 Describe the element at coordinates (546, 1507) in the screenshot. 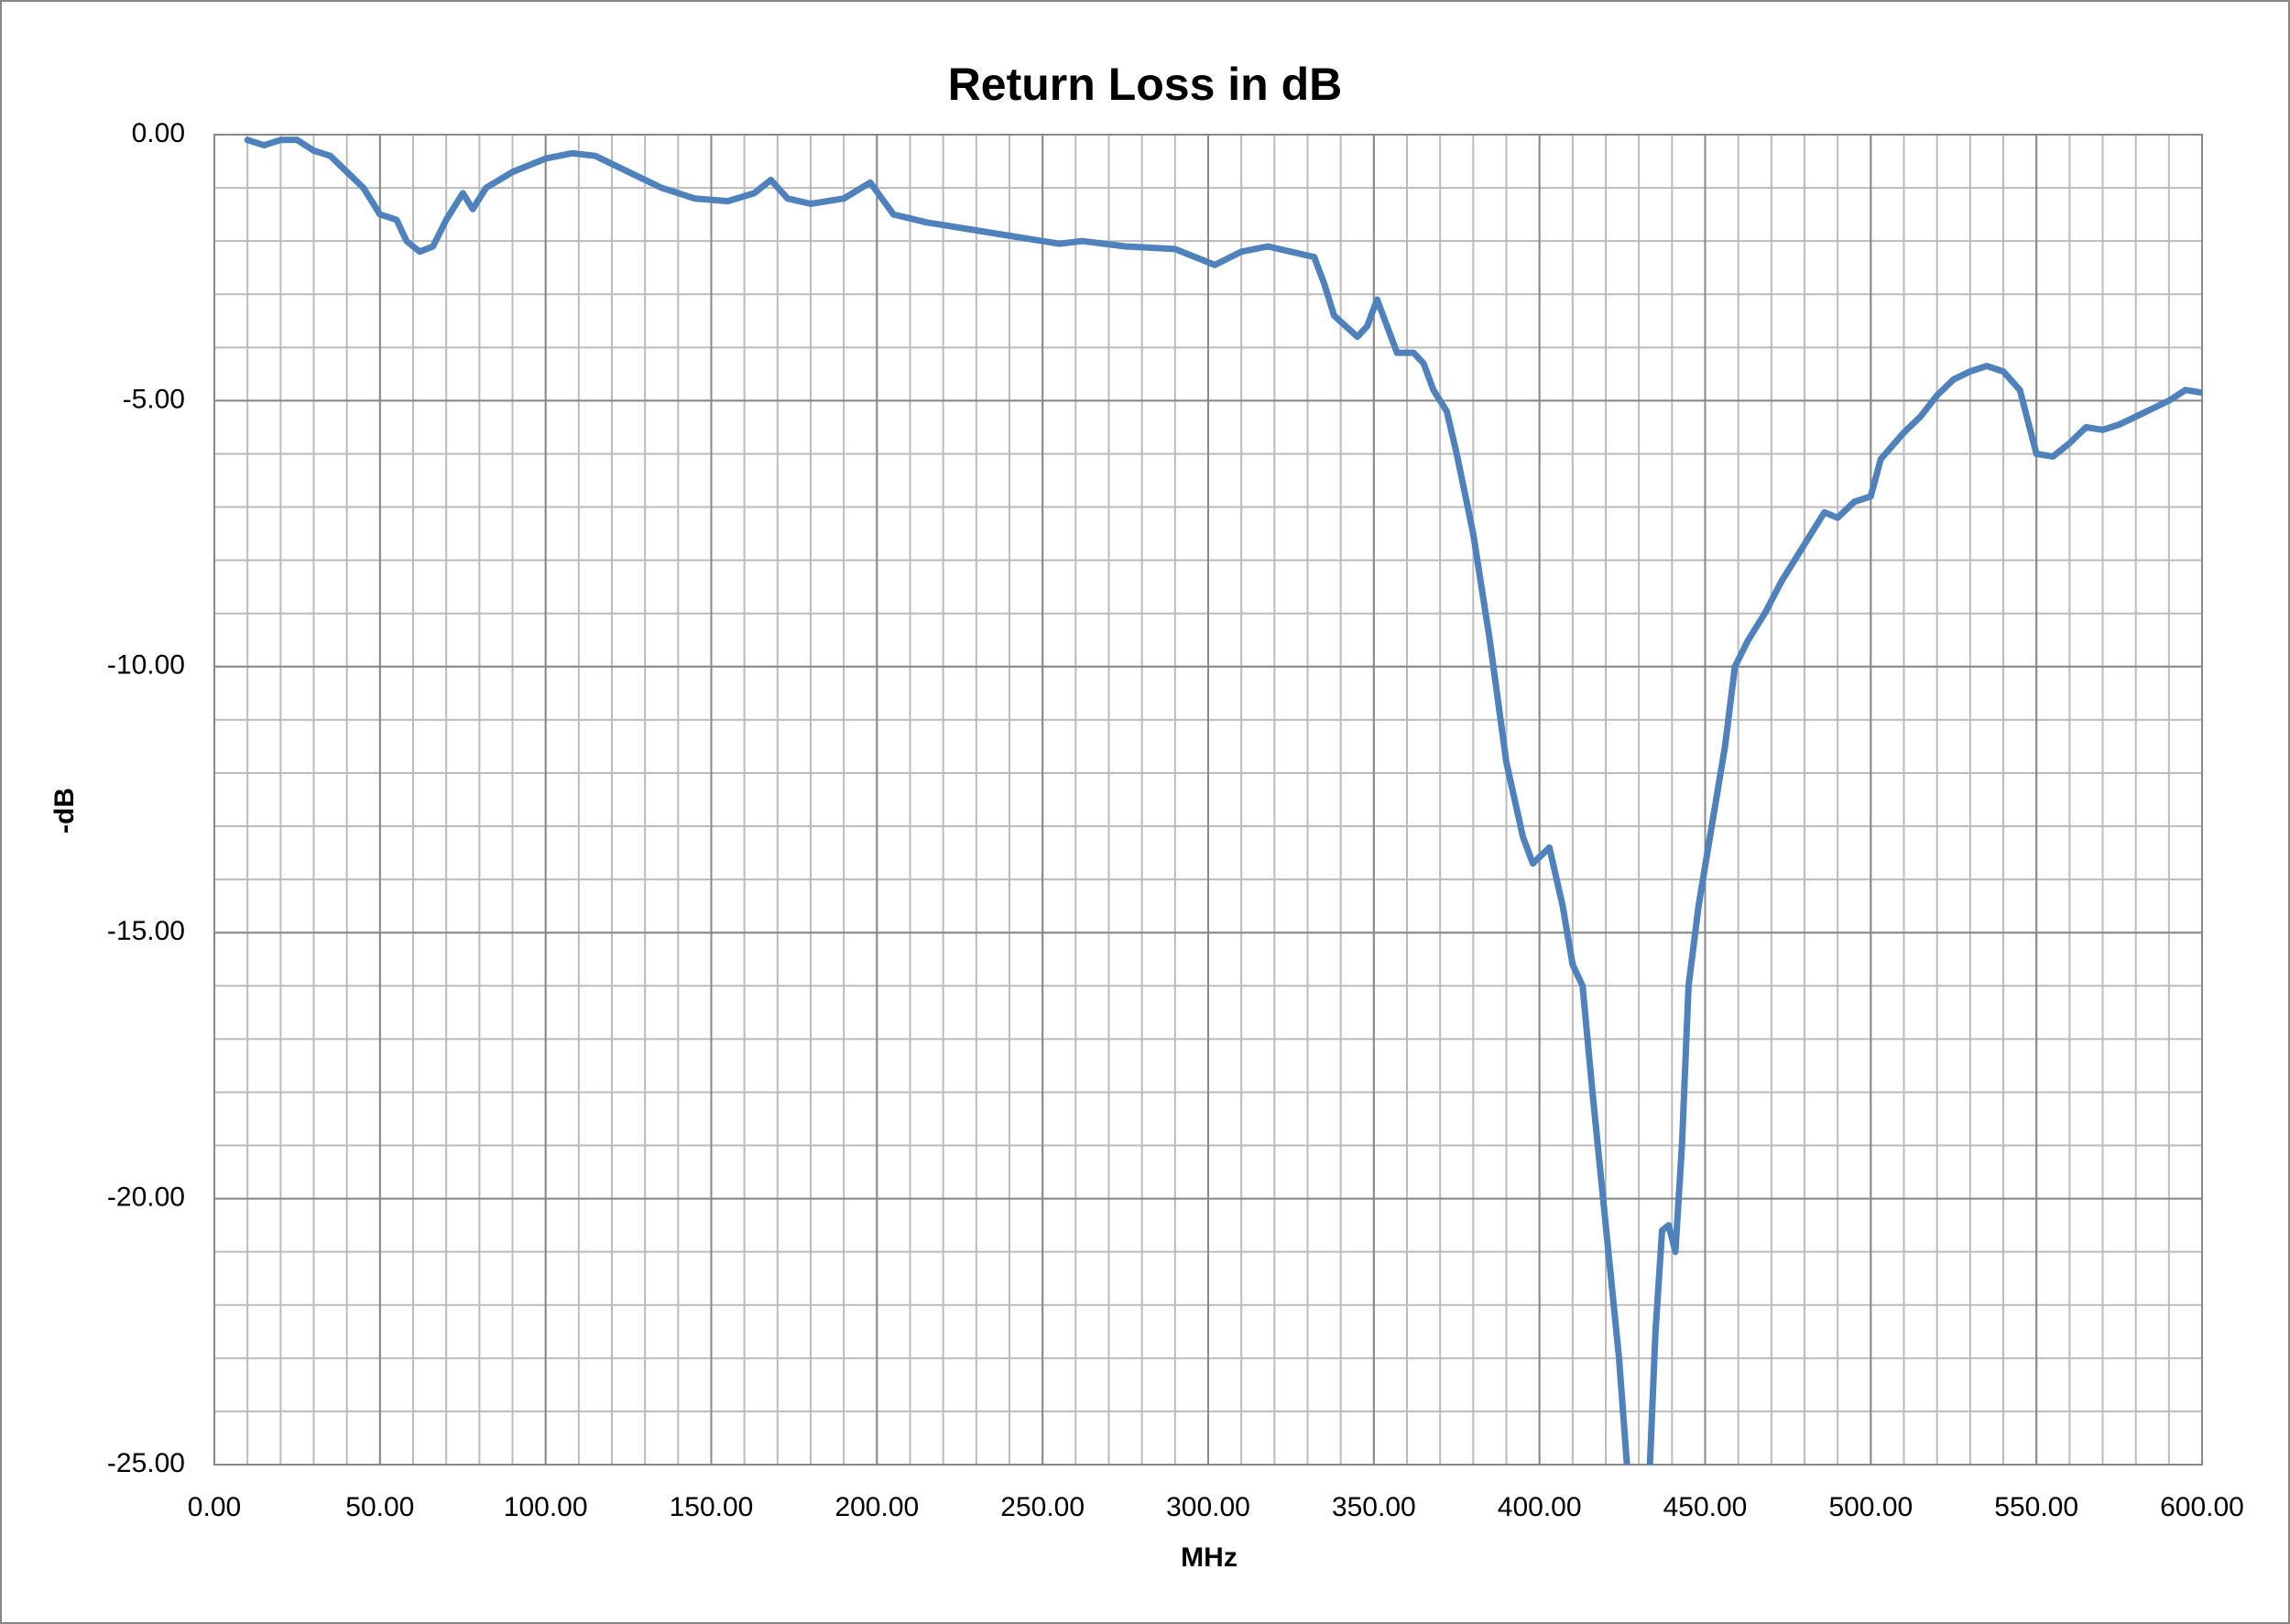

I see `x-tick-label: 100.00` at that location.